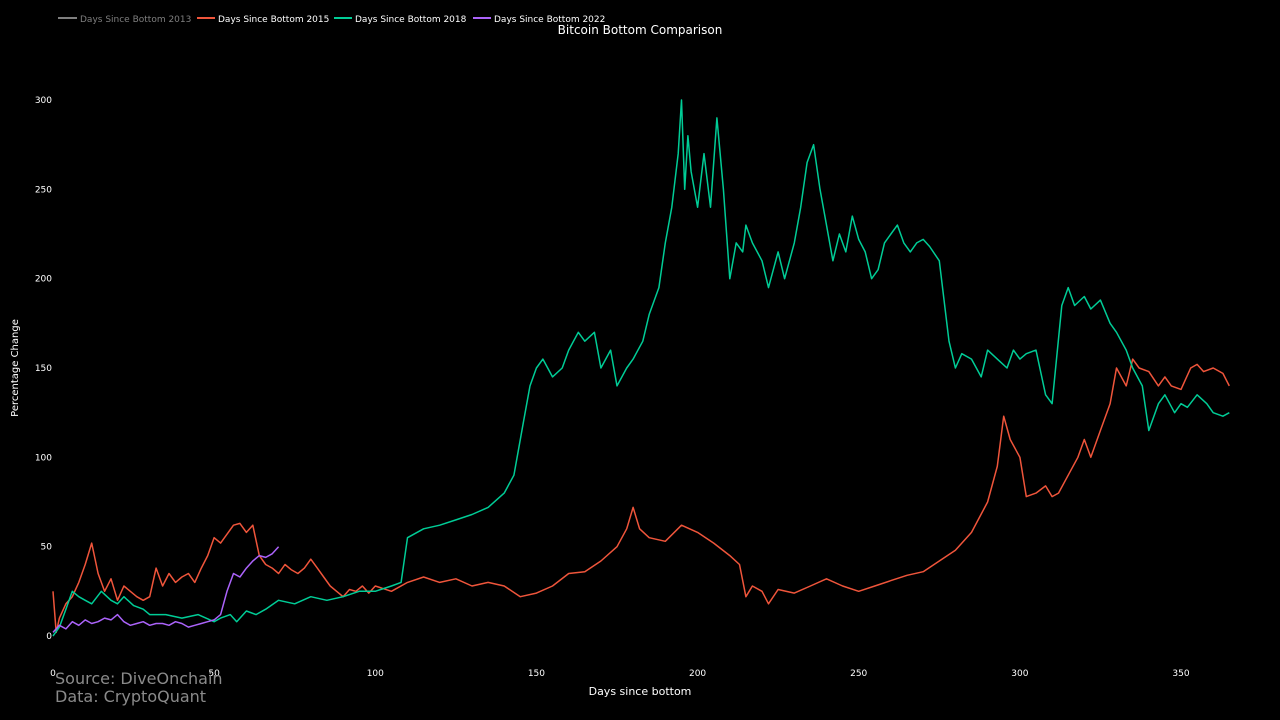 The width and height of the screenshot is (1280, 720). I want to click on x-tick-label: 50, so click(214, 674).